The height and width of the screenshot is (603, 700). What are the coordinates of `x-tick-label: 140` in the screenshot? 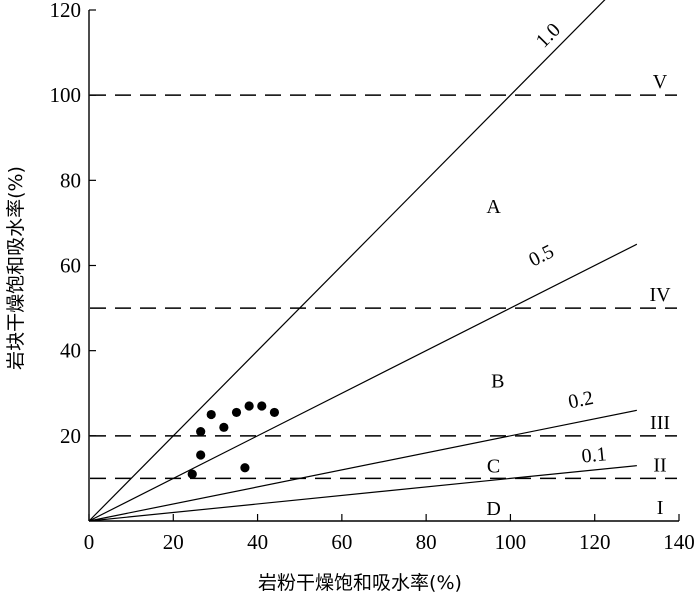 It's located at (679, 542).